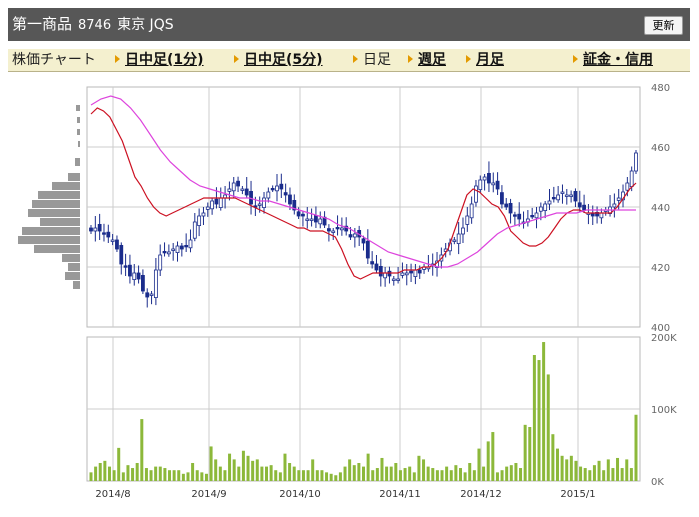 This screenshot has width=699, height=517. Describe the element at coordinates (613, 60) in the screenshot. I see `nav-margin: 証金・信用` at that location.